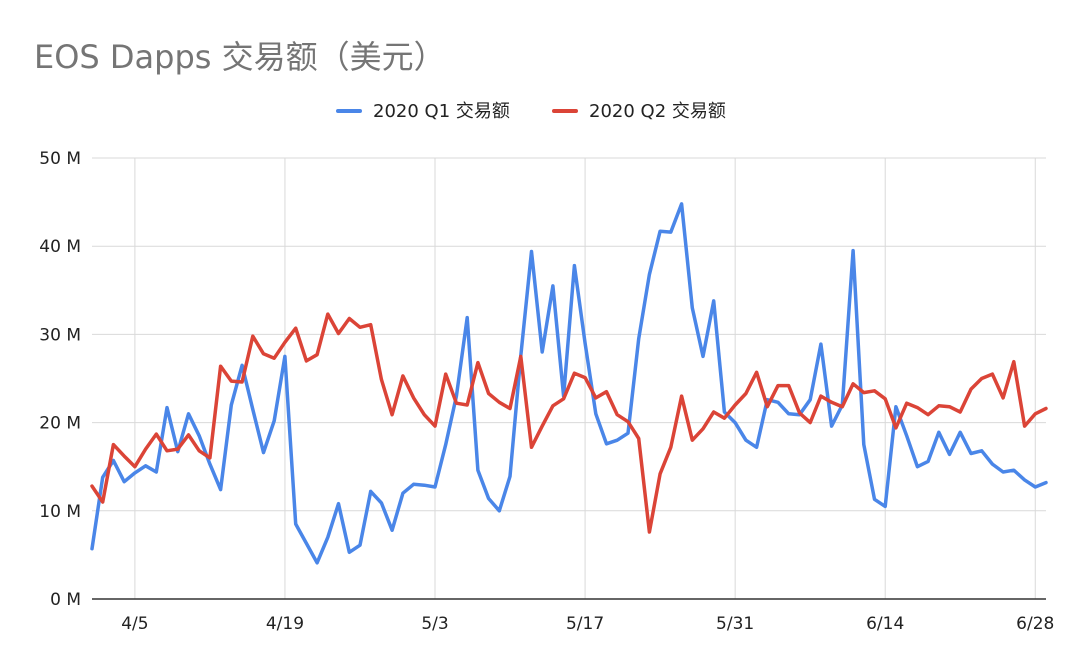  I want to click on x-tick-label: 4/5, so click(134, 624).